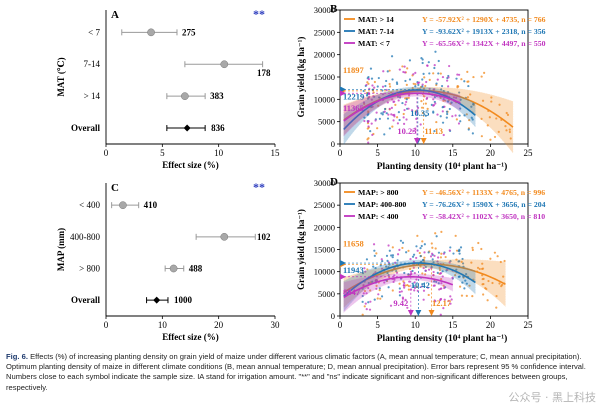 This screenshot has width=602, height=407. I want to click on x-tick-label-C: 0, so click(106, 325).